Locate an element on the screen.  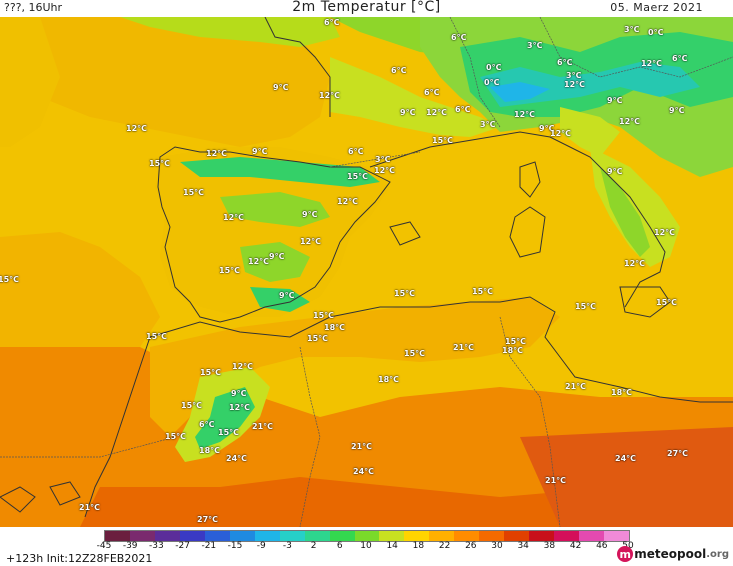
morocco-coast is located at coordinates (117, 427).